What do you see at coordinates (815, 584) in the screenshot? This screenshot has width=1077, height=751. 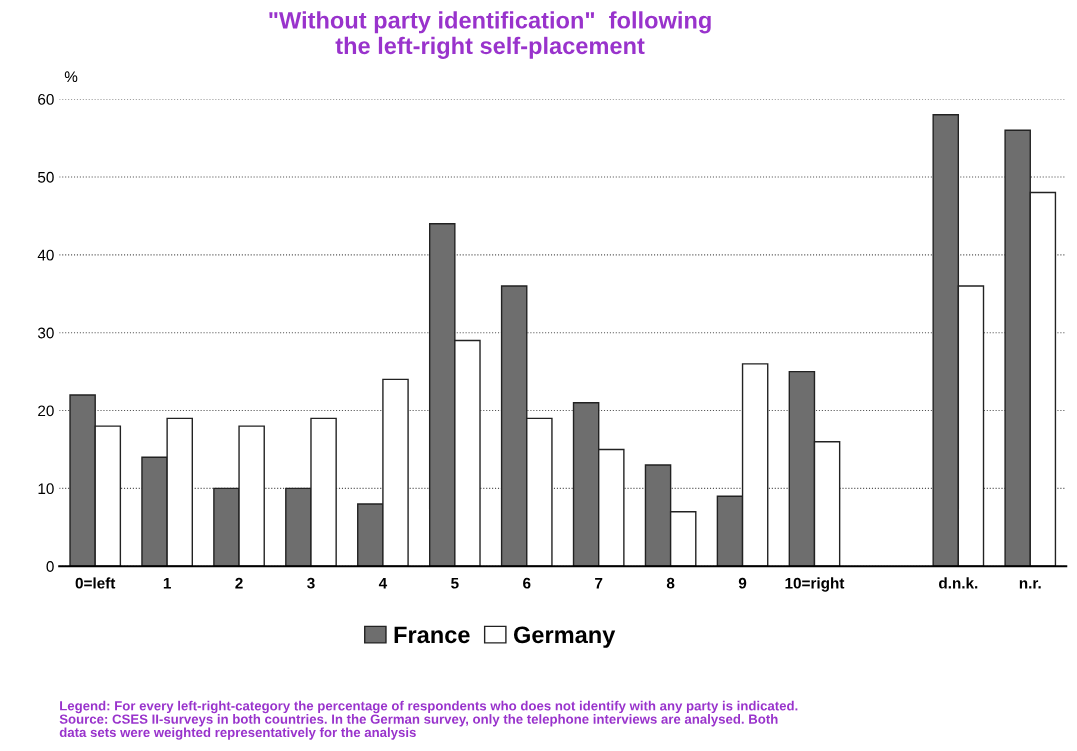 I see `x-tick-label: 10=right` at bounding box center [815, 584].